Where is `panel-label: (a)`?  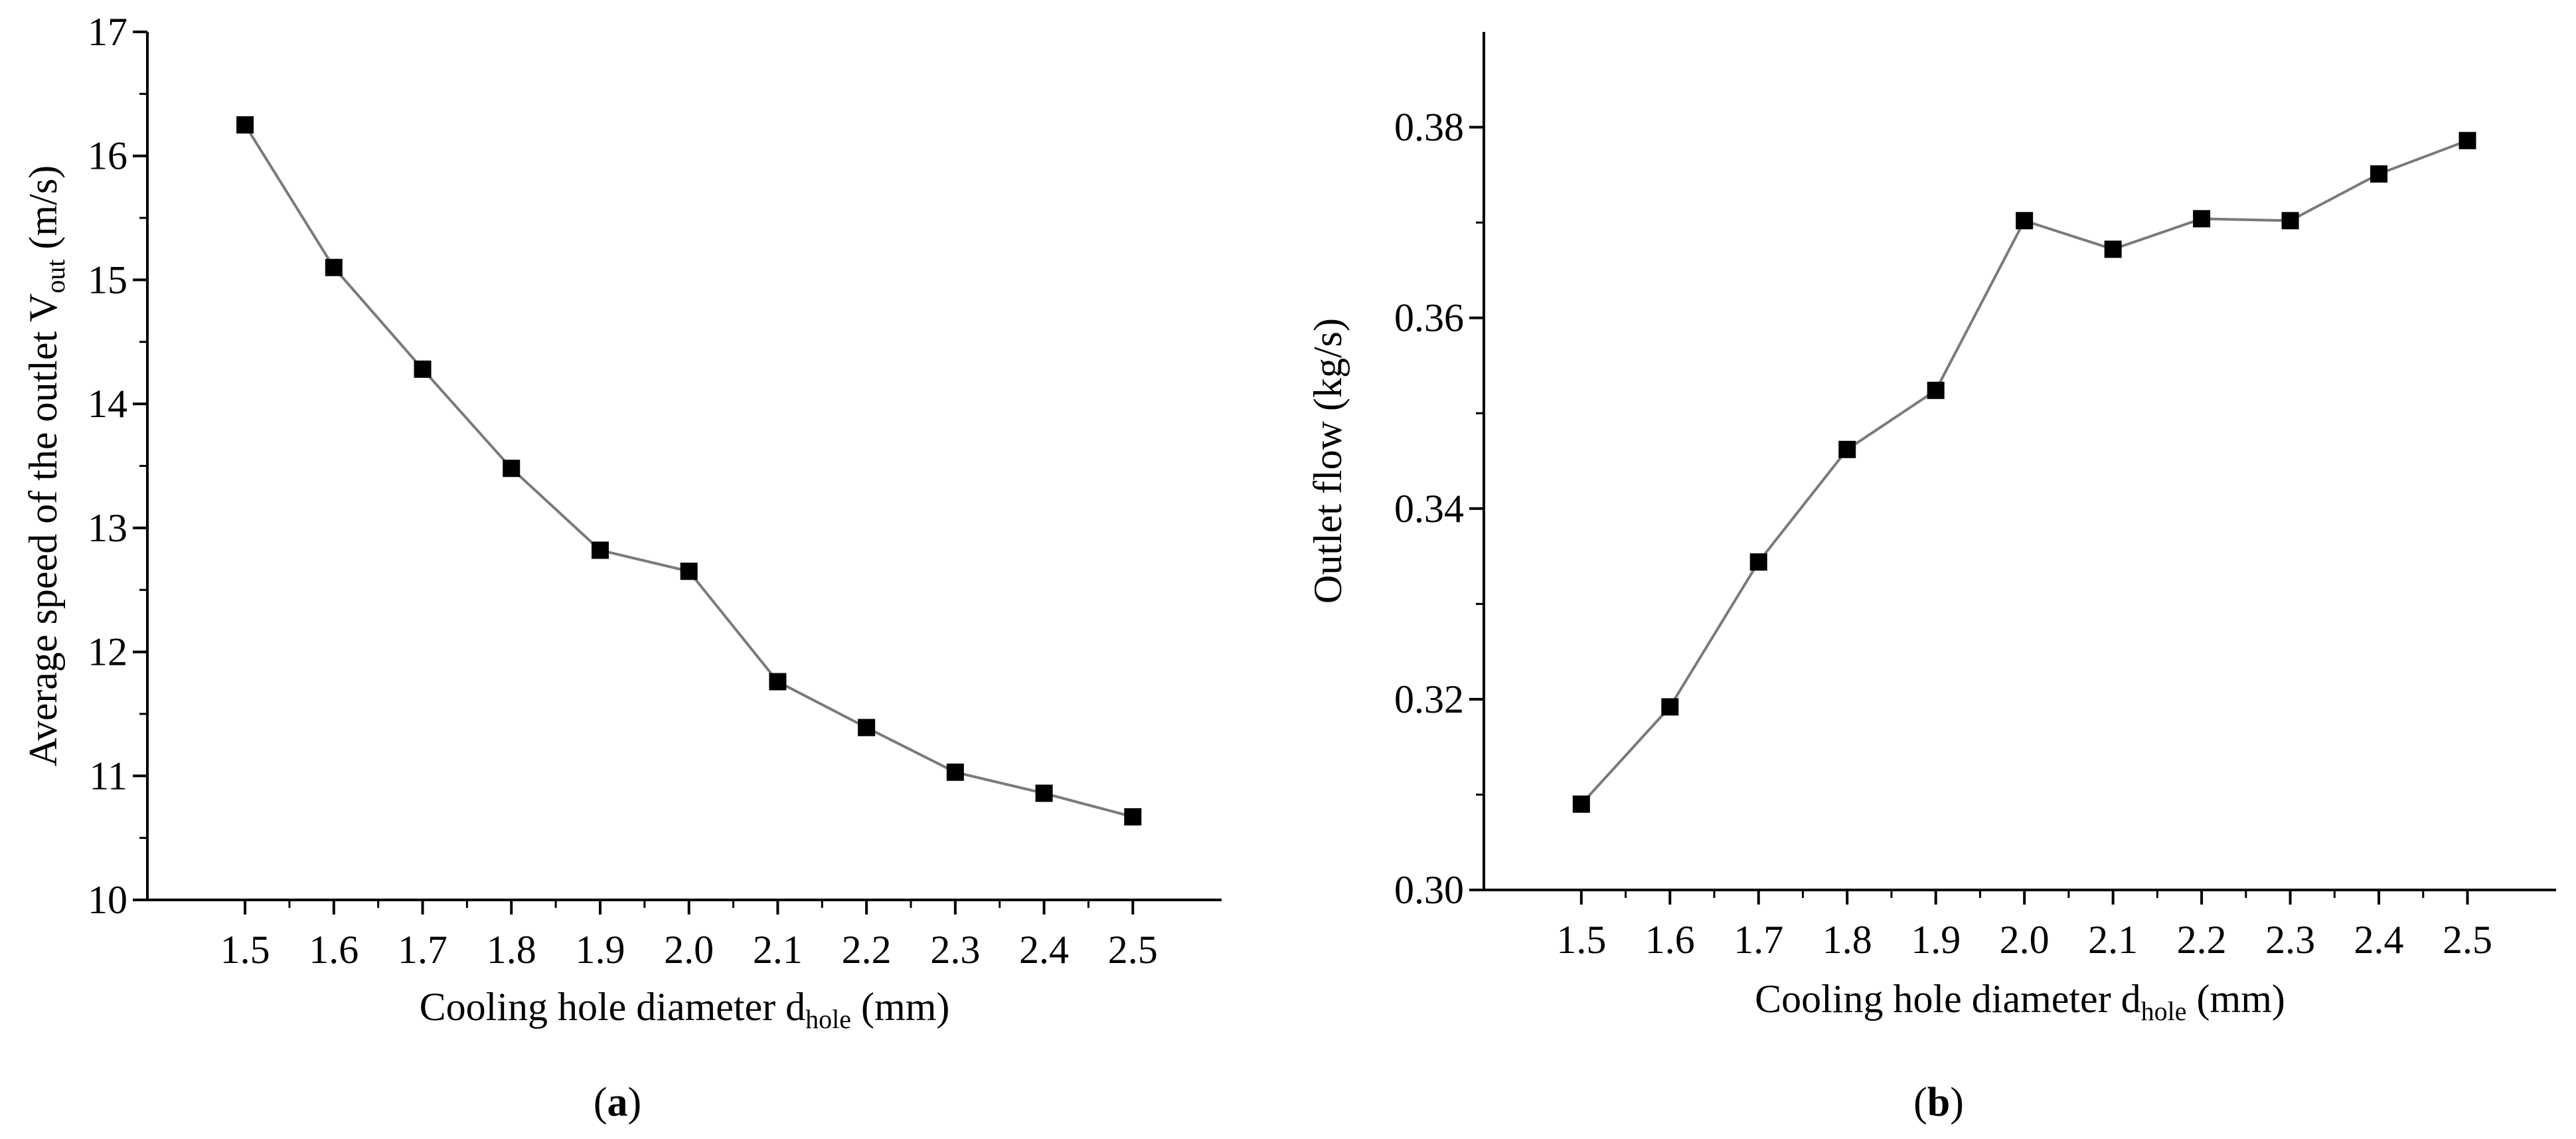 panel-label: (a) is located at coordinates (617, 1102).